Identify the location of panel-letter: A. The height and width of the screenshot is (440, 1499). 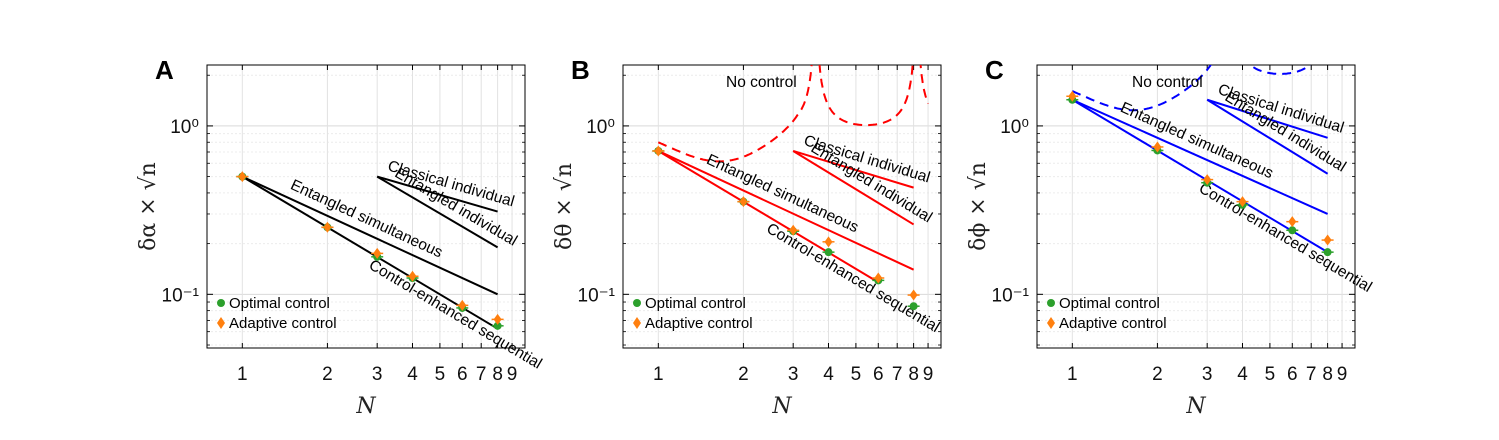
(164, 70).